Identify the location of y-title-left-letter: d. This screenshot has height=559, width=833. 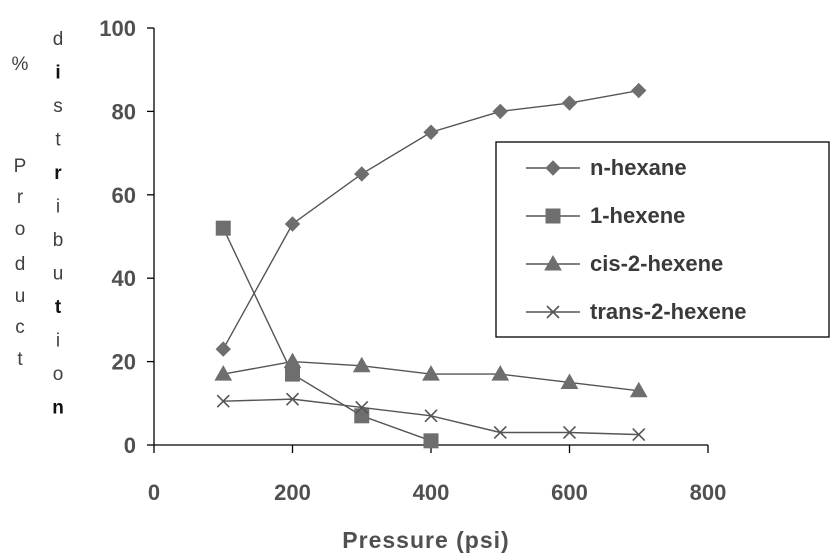
(20, 264).